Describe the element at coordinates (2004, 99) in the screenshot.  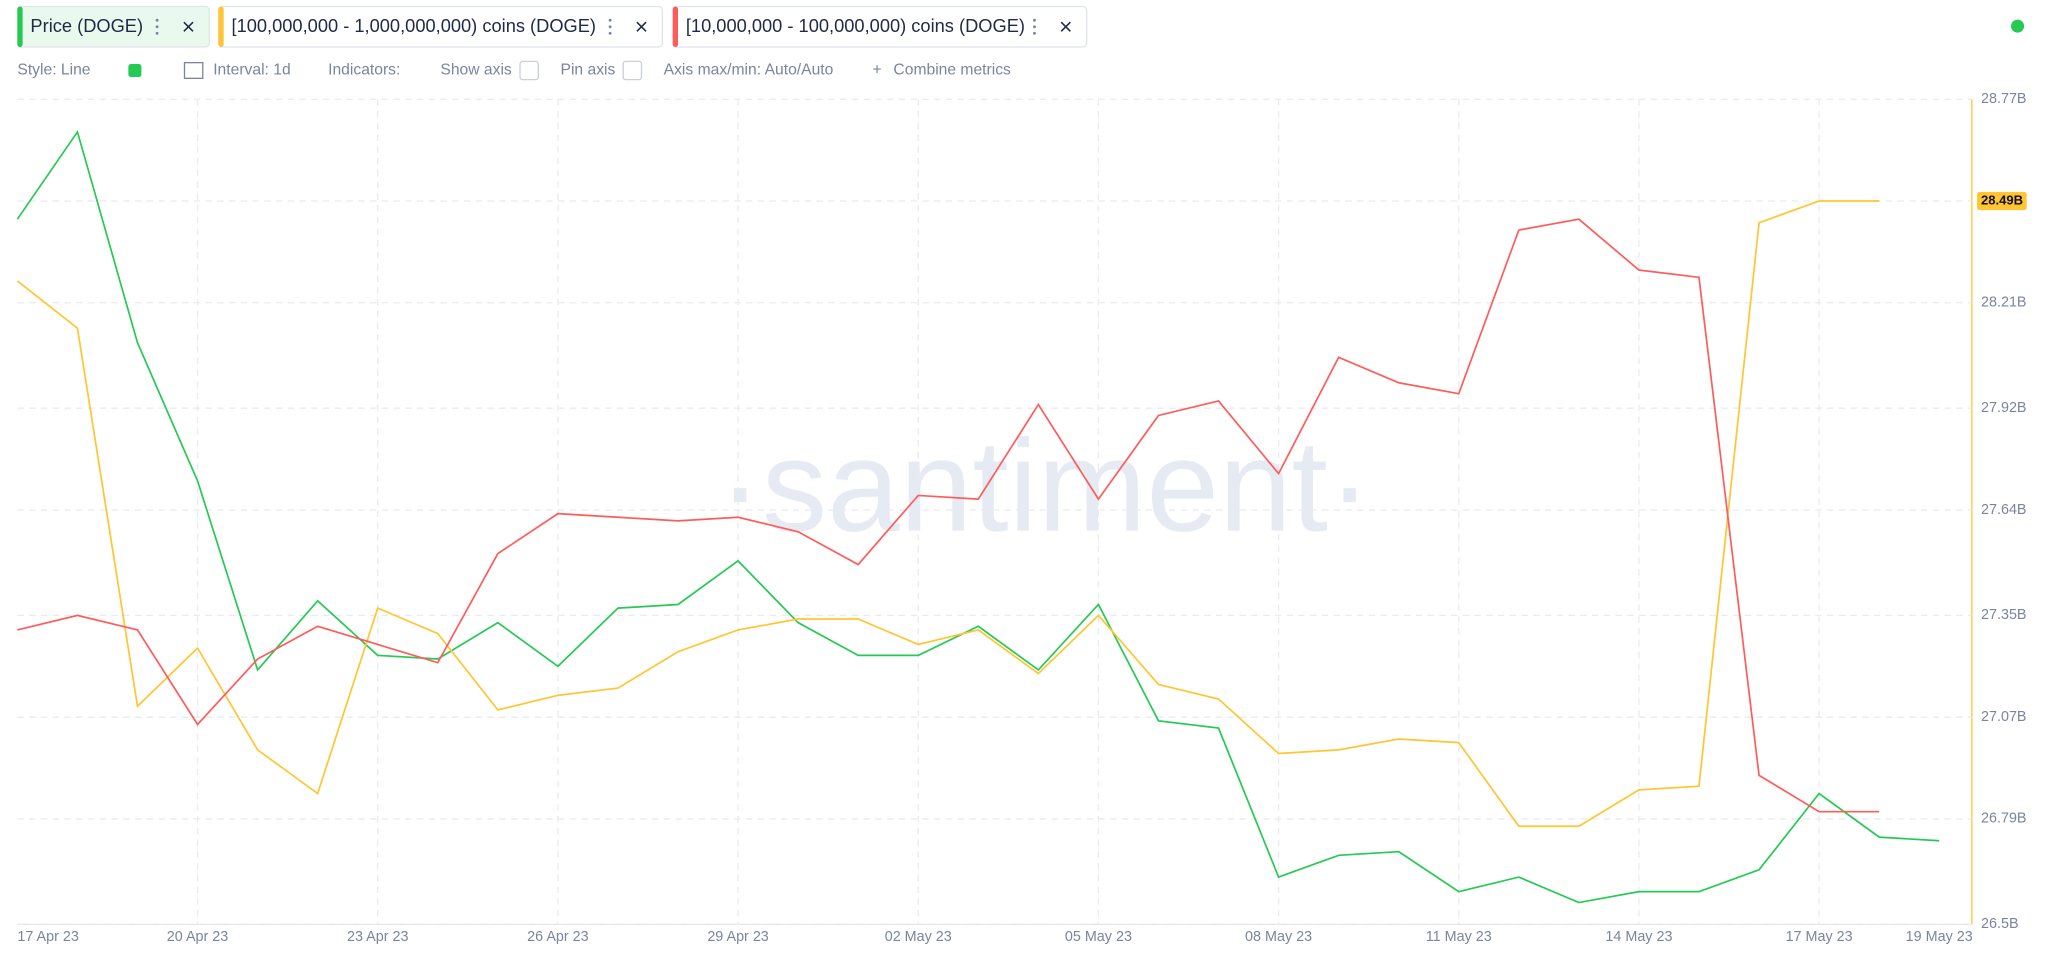
I see `y-tick-label: 28.77B` at that location.